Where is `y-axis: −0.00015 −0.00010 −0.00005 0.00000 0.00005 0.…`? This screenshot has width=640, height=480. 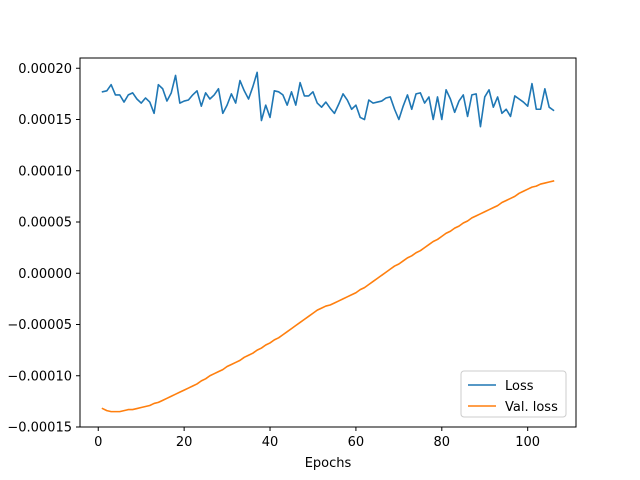 y-axis: −0.00015 −0.00010 −0.00005 0.00000 0.00005 0.… is located at coordinates (43, 249).